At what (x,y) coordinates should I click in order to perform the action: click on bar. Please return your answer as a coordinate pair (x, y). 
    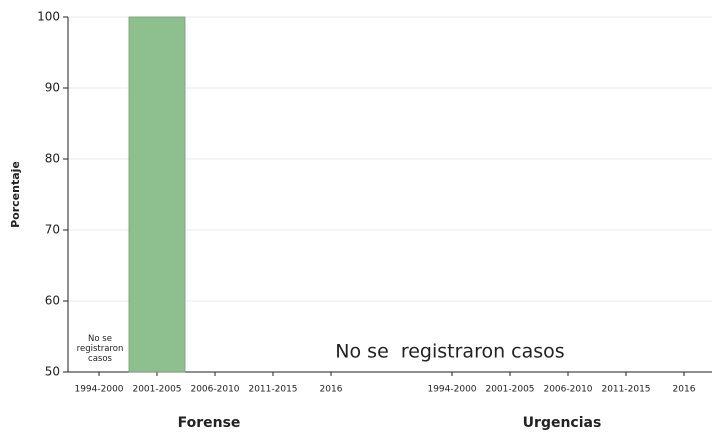
    Looking at the image, I should click on (157, 194).